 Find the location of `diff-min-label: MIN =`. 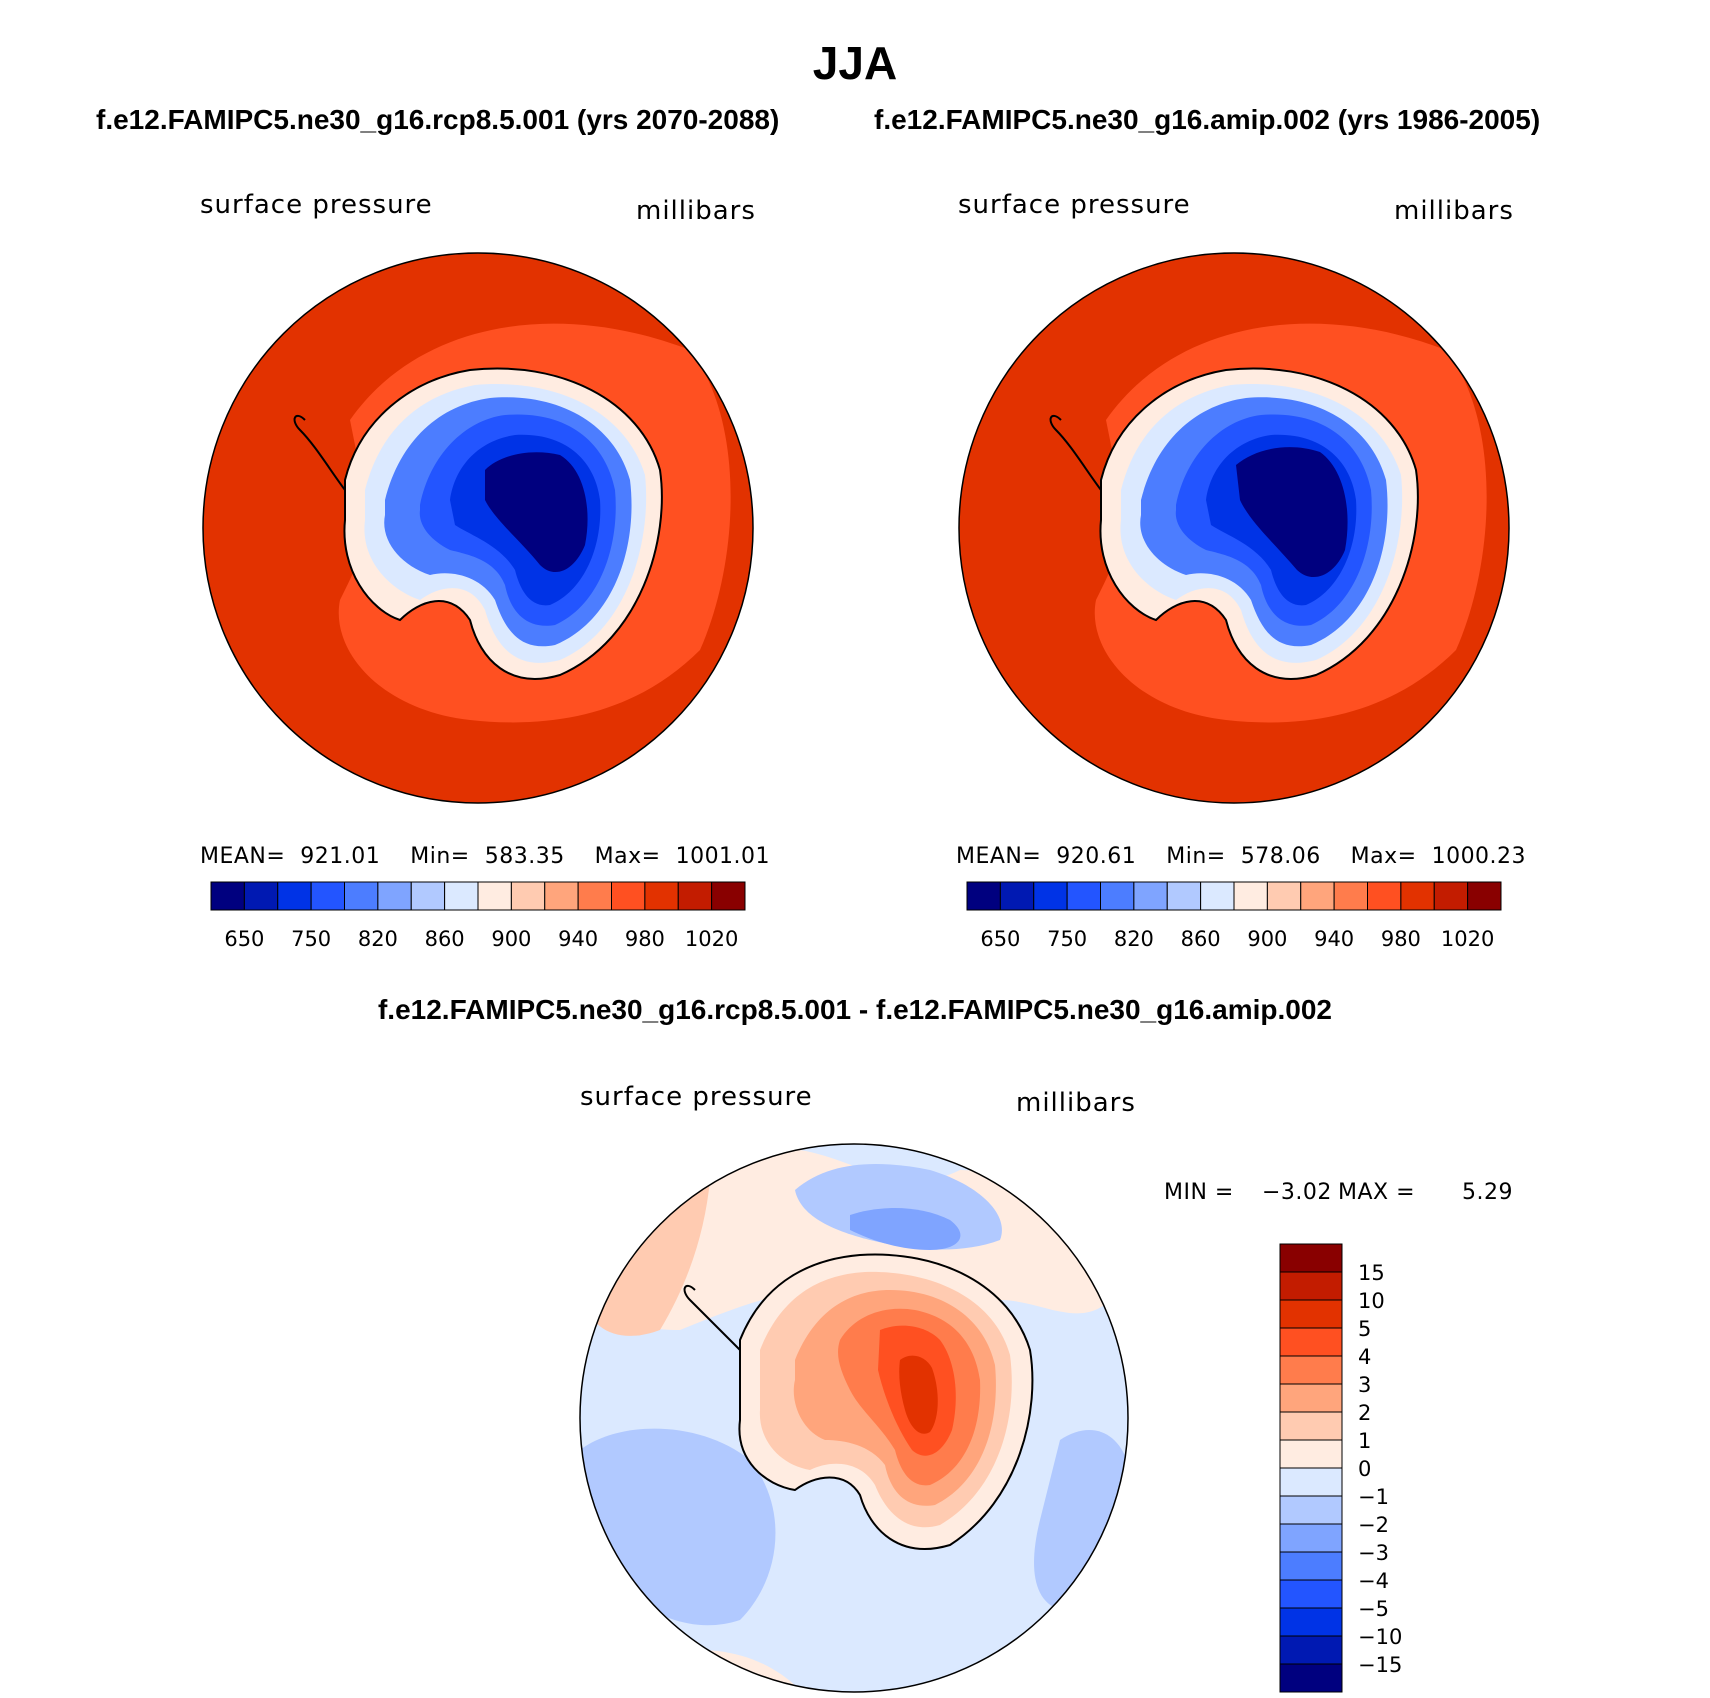

diff-min-label: MIN = is located at coordinates (1199, 1192).